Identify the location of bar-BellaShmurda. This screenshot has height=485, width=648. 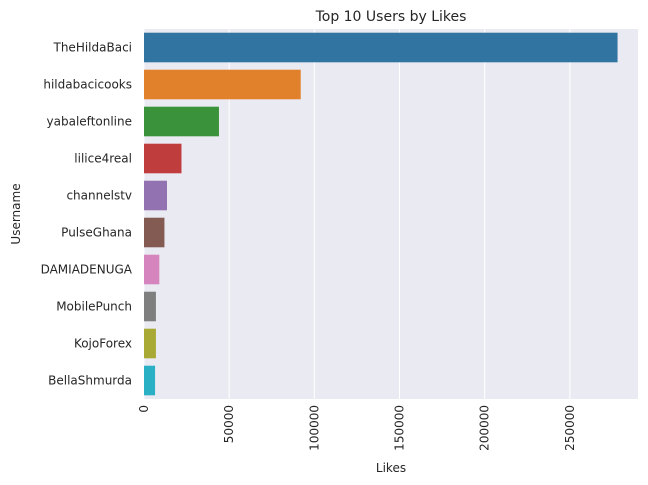
(150, 380).